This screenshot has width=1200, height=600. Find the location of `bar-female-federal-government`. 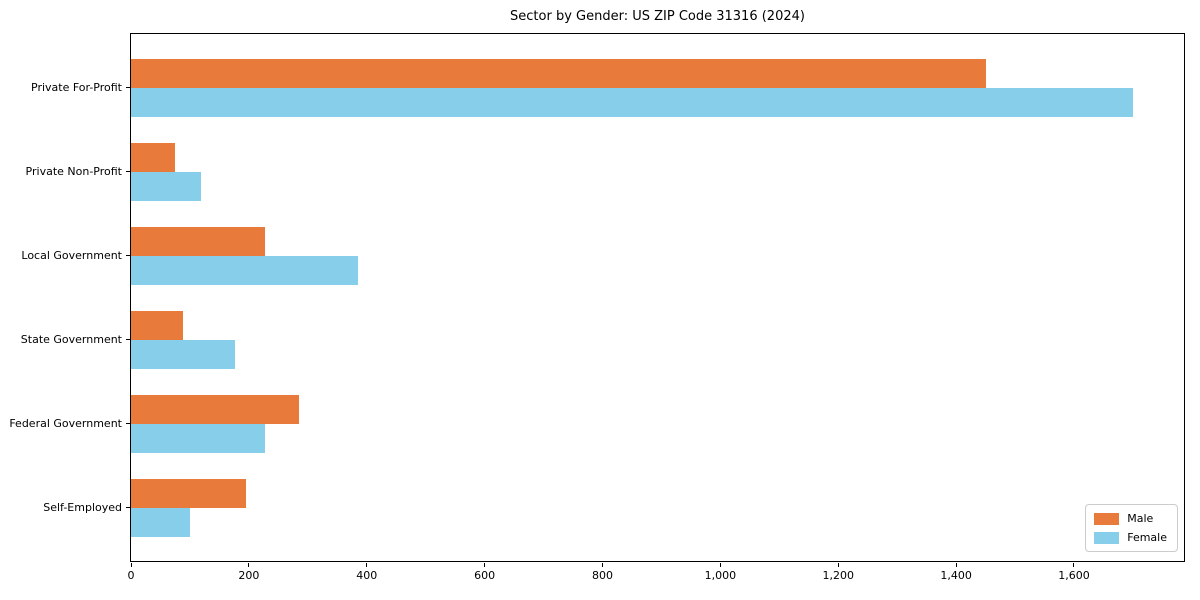

bar-female-federal-government is located at coordinates (198, 438).